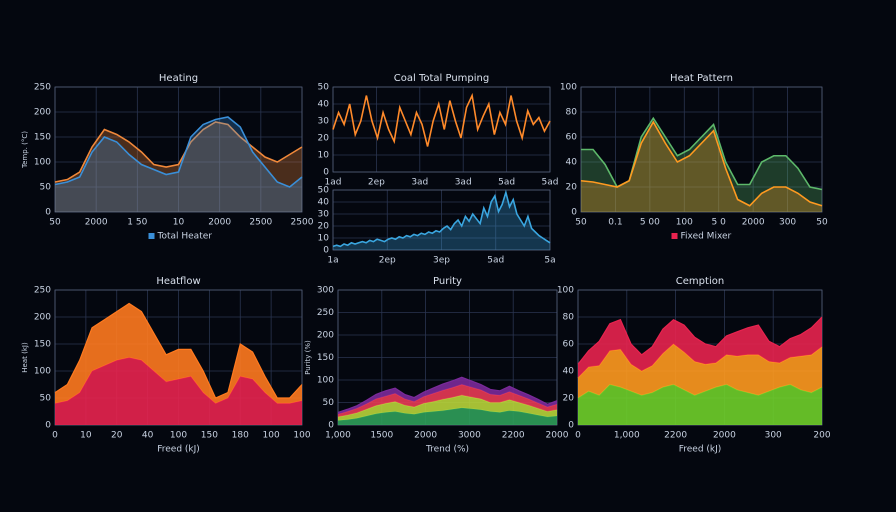 The width and height of the screenshot is (896, 512). What do you see at coordinates (324, 156) in the screenshot?
I see `y-tick-label: 10` at bounding box center [324, 156].